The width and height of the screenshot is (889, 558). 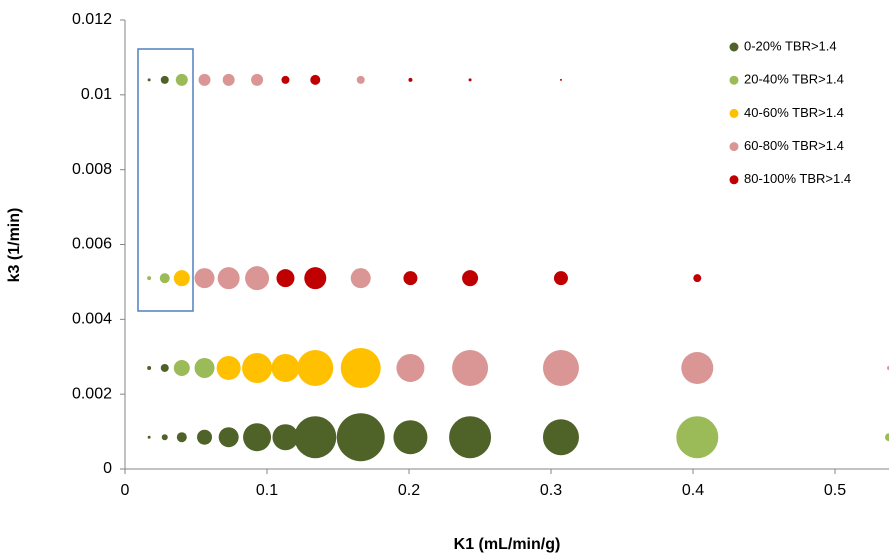 I want to click on legend-label: 60-80% TBR>1.4, so click(x=794, y=145).